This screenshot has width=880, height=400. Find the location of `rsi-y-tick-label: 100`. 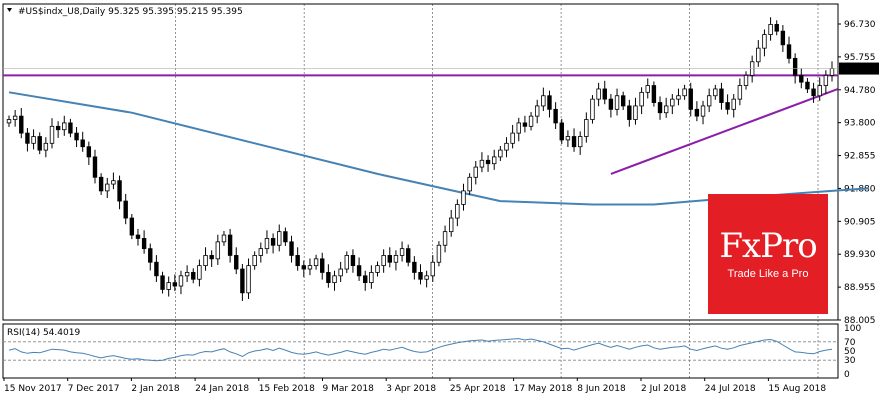

rsi-y-tick-label: 100 is located at coordinates (852, 329).